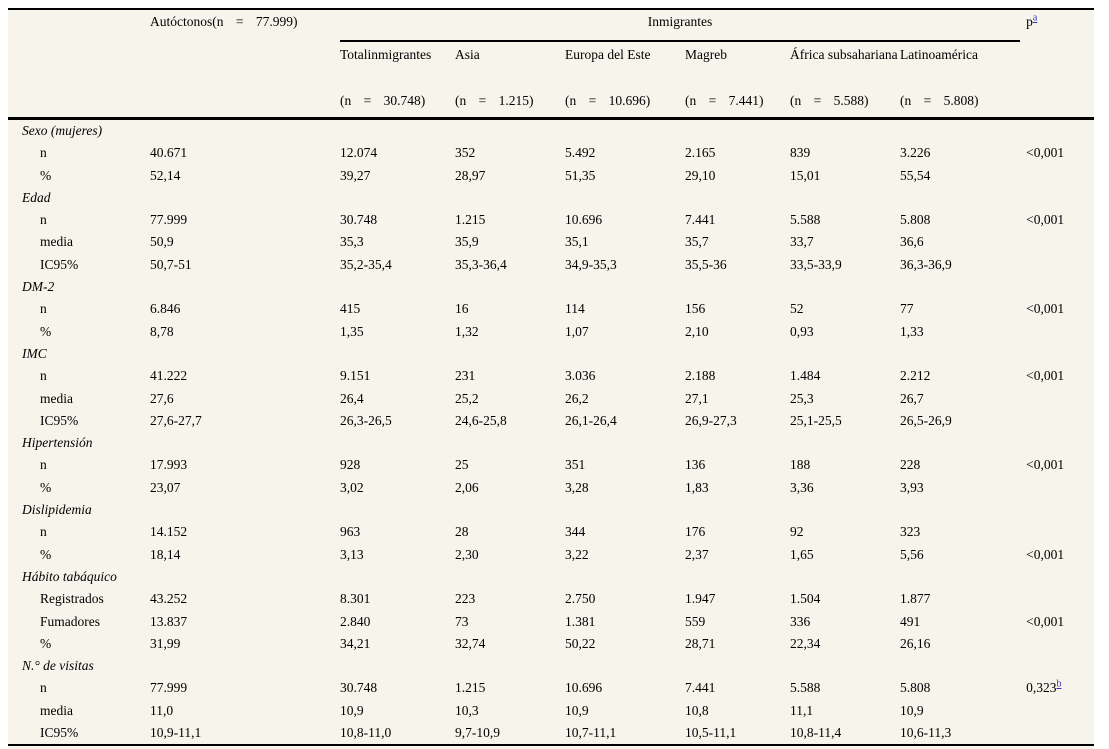 This screenshot has height=749, width=1109. I want to click on value-cell: 33,7, so click(802, 242).